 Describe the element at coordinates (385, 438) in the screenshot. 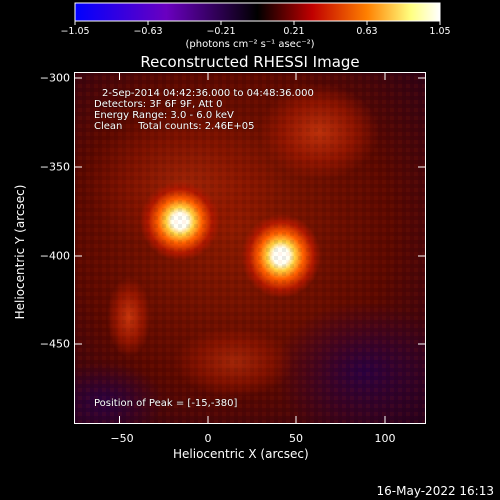

I see `x-tick-label: 100` at that location.